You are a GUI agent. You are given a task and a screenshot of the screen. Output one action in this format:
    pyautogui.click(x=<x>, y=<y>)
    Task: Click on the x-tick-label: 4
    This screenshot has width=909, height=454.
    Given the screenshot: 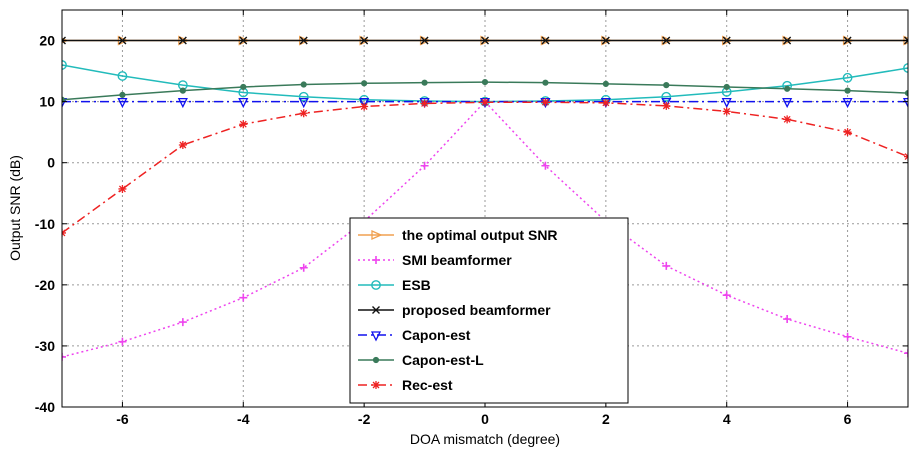 What is the action you would take?
    pyautogui.click(x=727, y=419)
    